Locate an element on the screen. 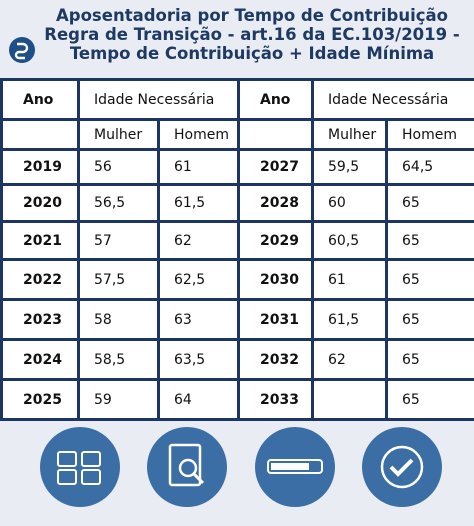 The image size is (474, 526). age-cell: 57,5 is located at coordinates (118, 279).